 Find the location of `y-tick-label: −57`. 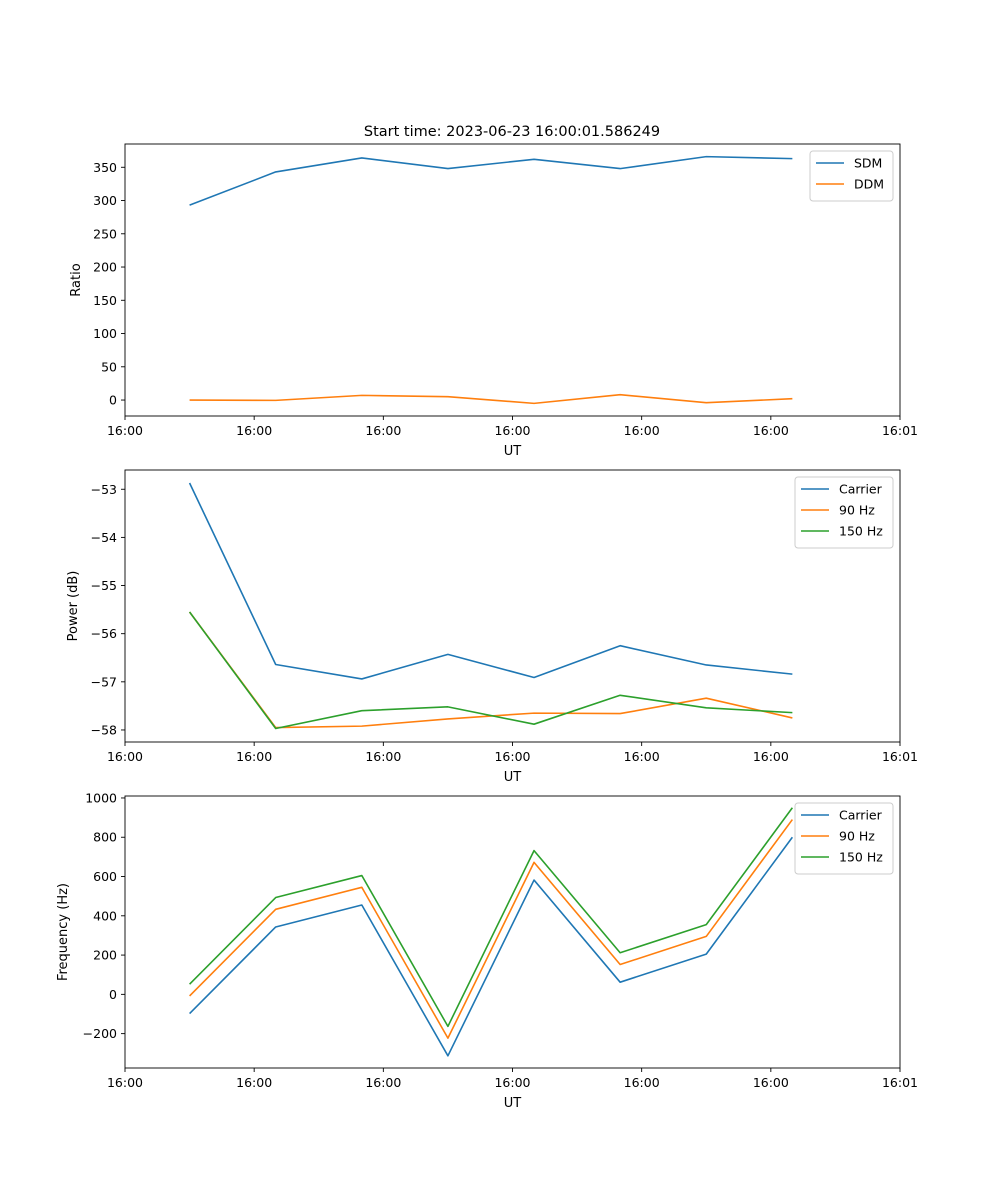

y-tick-label: −57 is located at coordinates (104, 681).